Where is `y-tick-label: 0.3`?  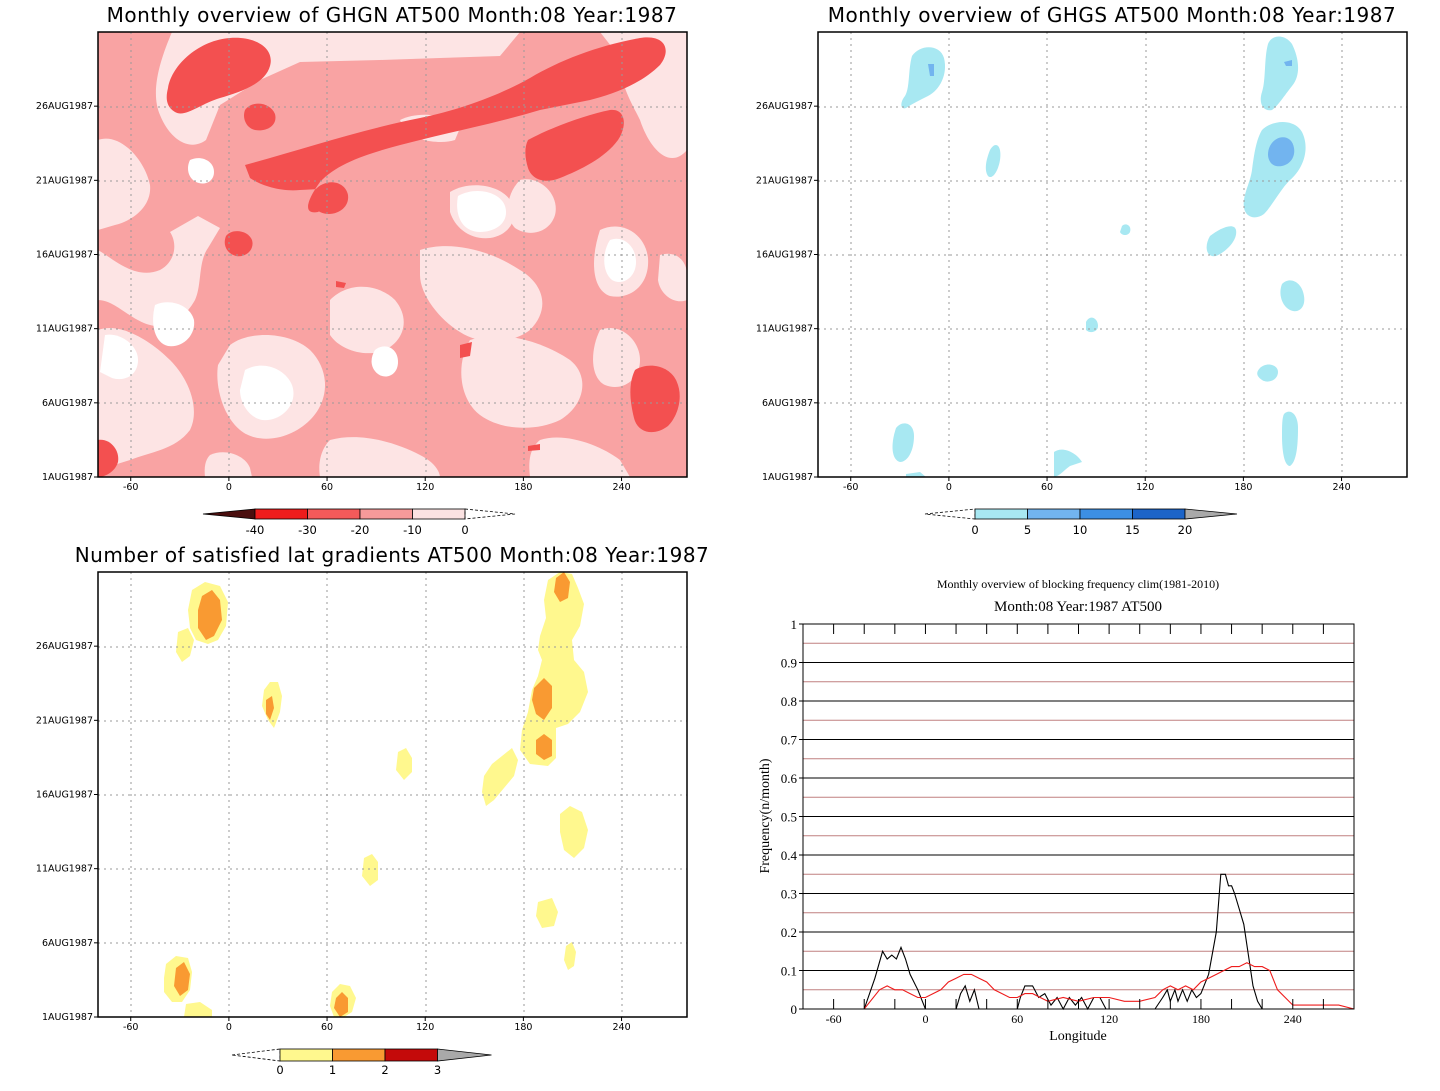
y-tick-label: 0.3 is located at coordinates (789, 894).